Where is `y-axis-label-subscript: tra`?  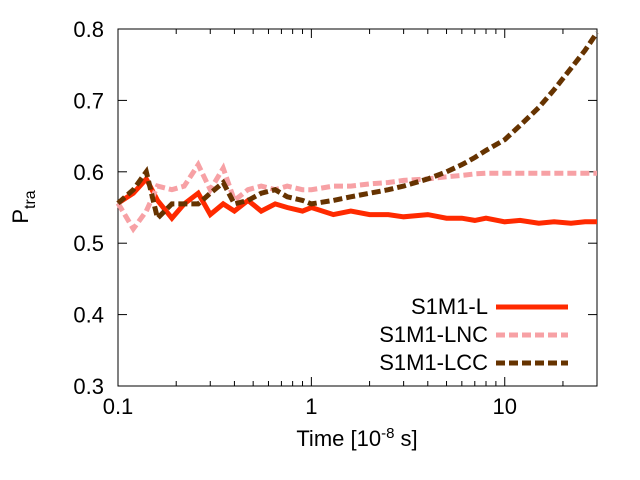
y-axis-label-subscript: tra is located at coordinates (30, 199).